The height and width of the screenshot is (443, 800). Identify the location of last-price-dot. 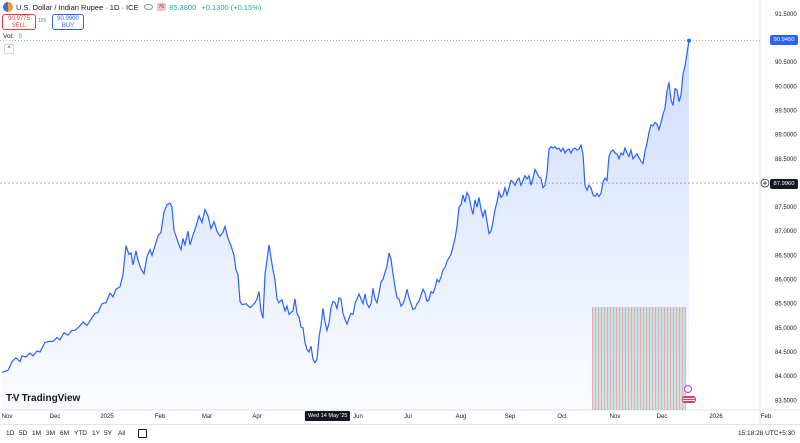
(689, 40).